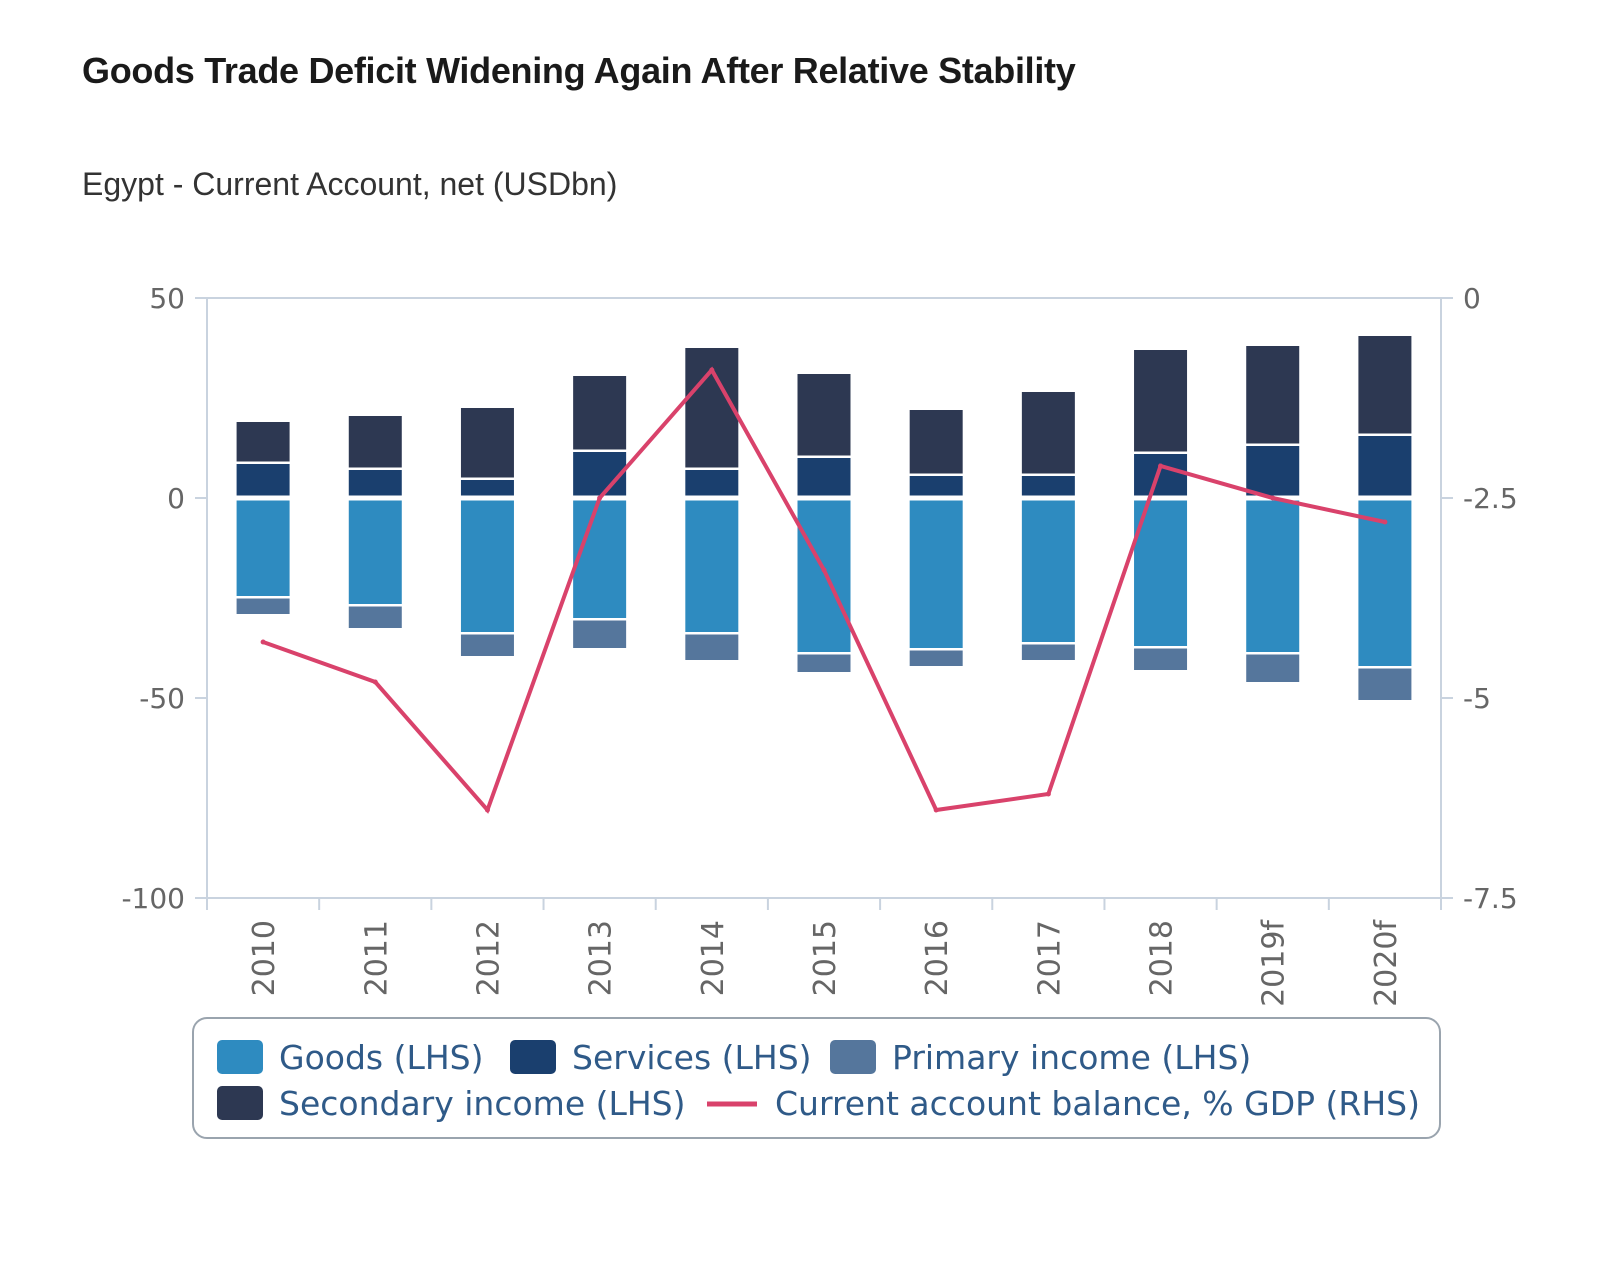 The height and width of the screenshot is (1279, 1600). I want to click on legend-label-services: Services (LHS), so click(692, 1057).